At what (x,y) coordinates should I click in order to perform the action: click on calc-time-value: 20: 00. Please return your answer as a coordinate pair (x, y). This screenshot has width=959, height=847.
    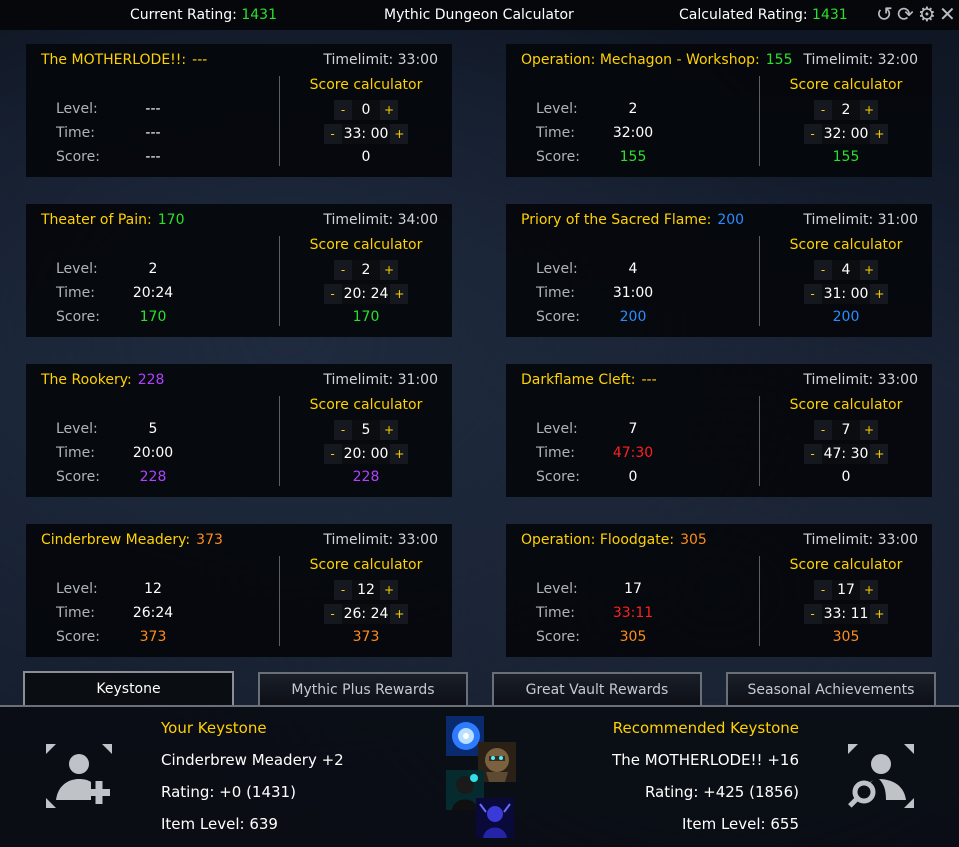
    Looking at the image, I should click on (366, 454).